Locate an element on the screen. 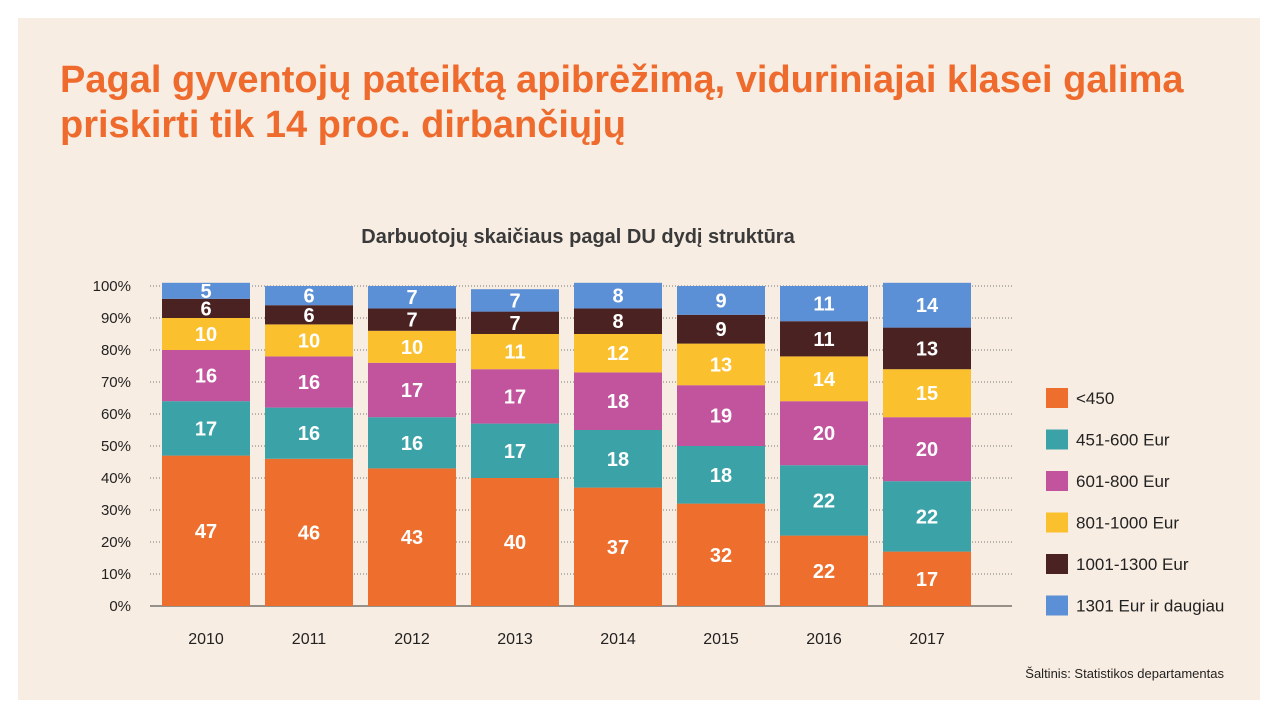 The height and width of the screenshot is (720, 1279). x-tick-label: 2011 is located at coordinates (309, 639).